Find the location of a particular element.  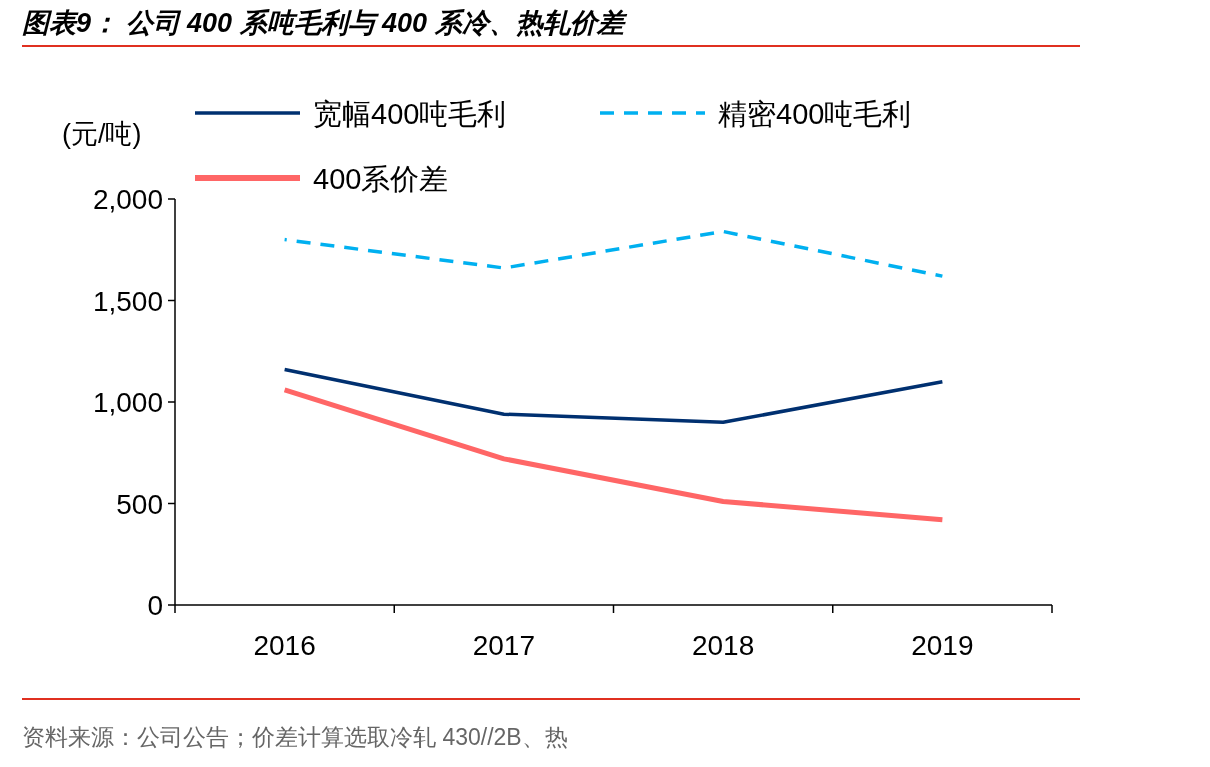

y-axis-title: (元/吨) is located at coordinates (102, 134).